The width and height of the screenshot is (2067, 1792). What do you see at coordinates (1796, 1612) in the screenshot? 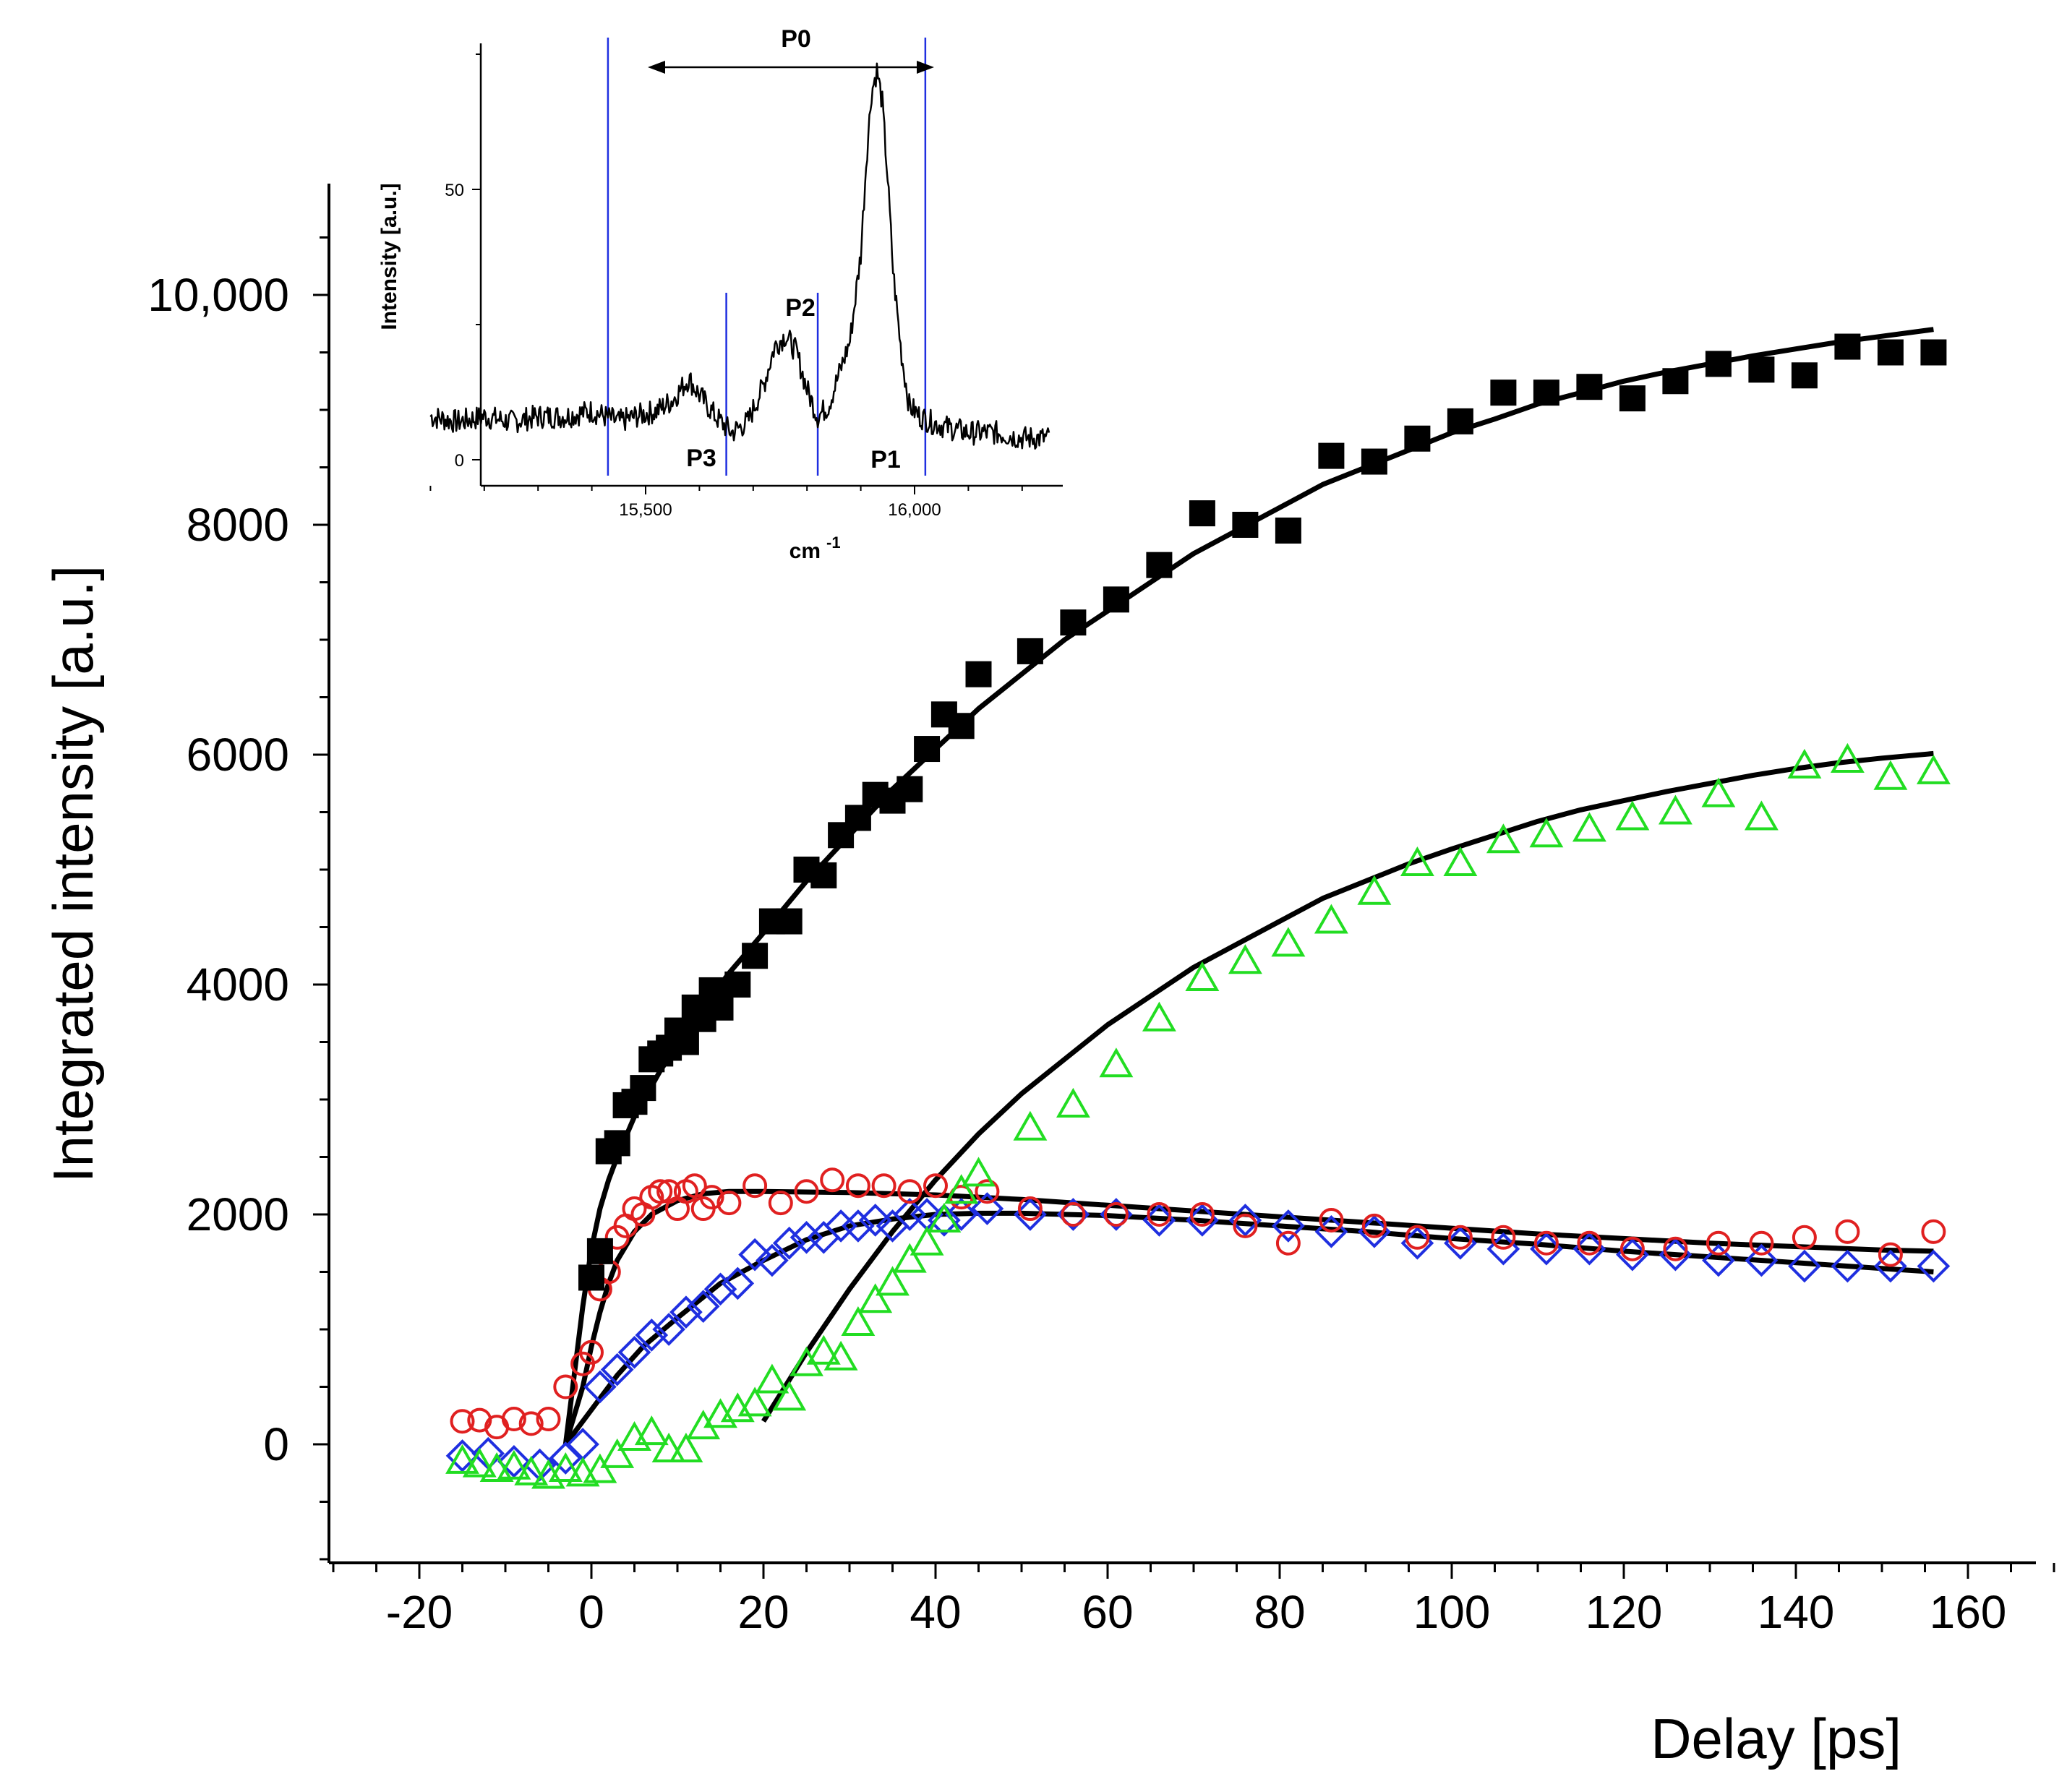
I see `main-x-tick-label: 140` at bounding box center [1796, 1612].